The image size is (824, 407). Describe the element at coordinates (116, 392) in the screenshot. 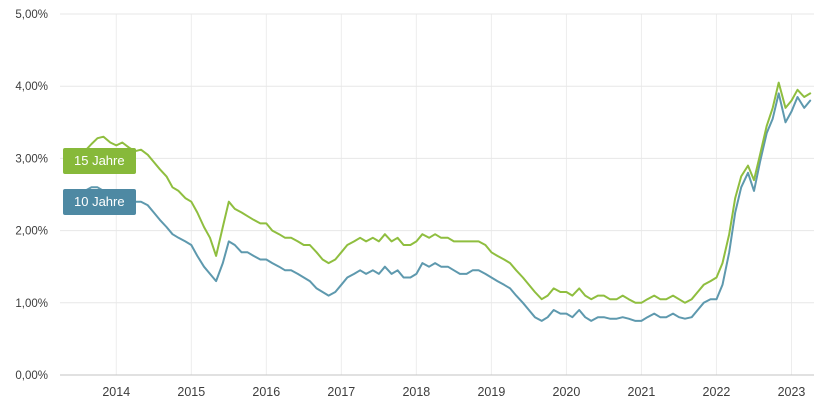

I see `x-tick-label-2014: 2014` at that location.